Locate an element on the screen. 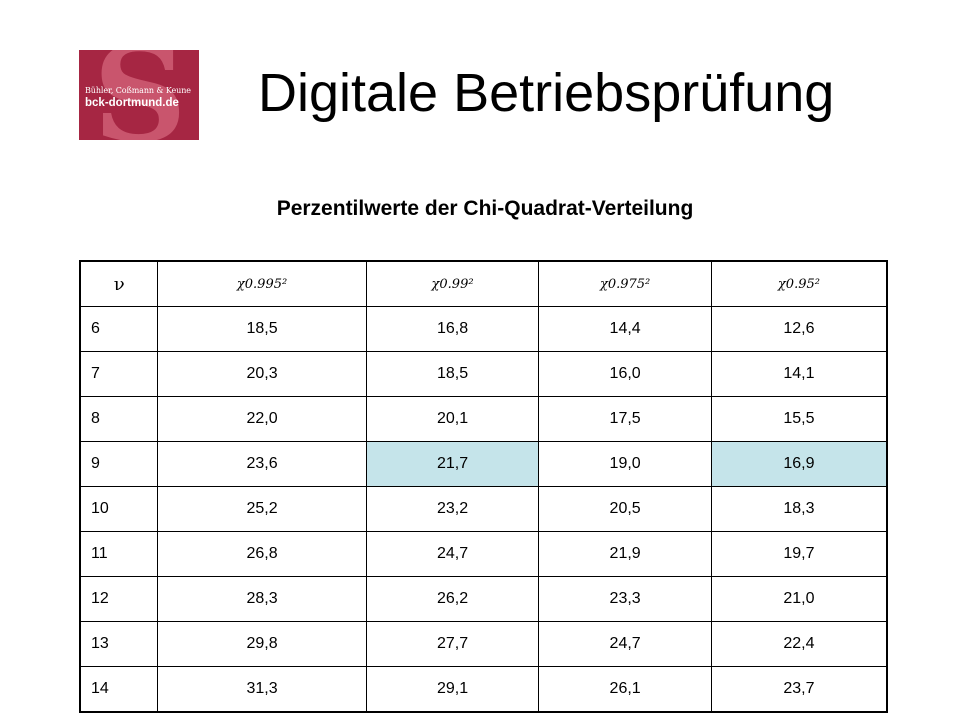  table-cell: 19,0 is located at coordinates (625, 464).